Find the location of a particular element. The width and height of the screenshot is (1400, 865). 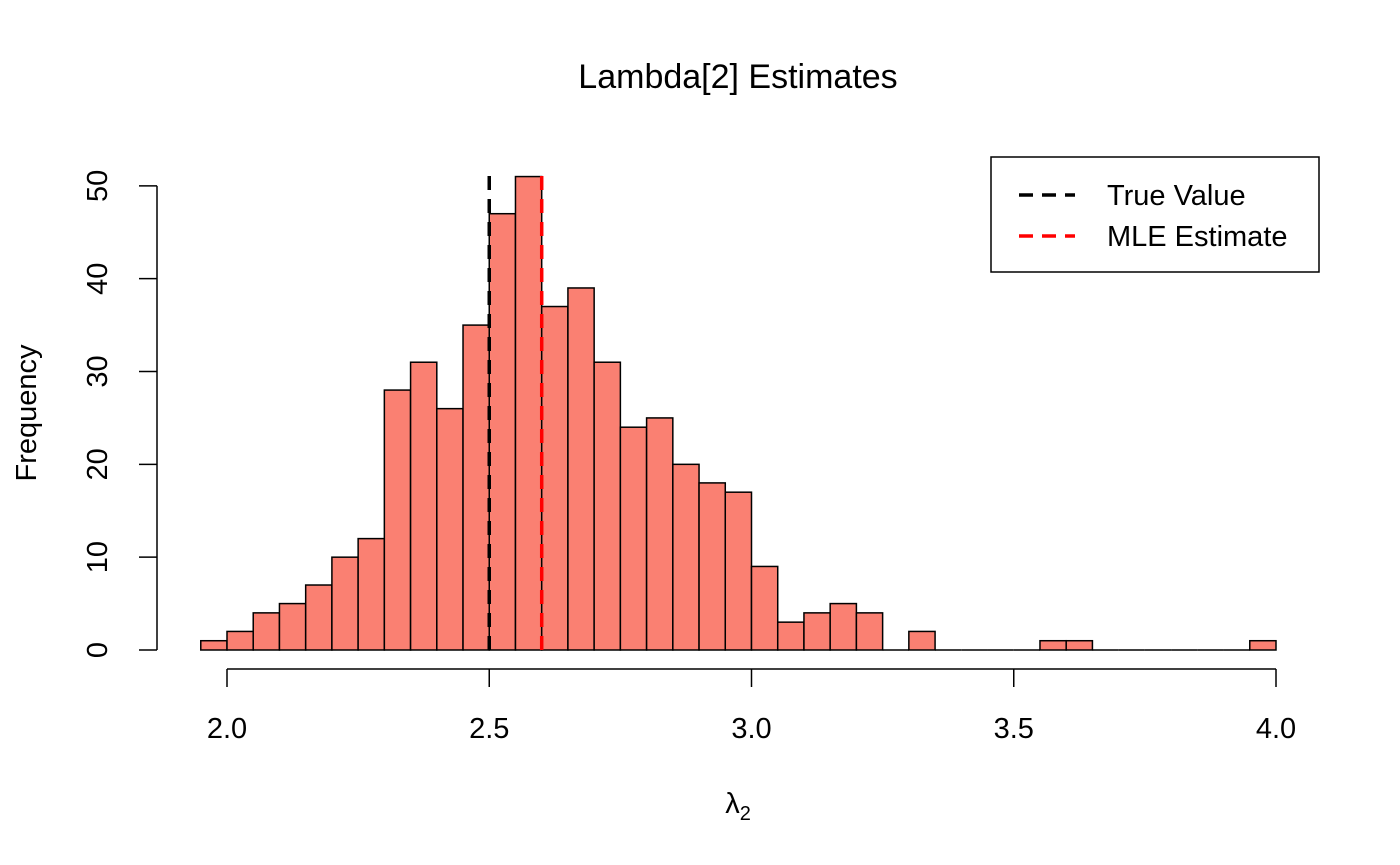

x-axis: 2.0 2.5 3.0 3.5 4.0 is located at coordinates (751, 706).